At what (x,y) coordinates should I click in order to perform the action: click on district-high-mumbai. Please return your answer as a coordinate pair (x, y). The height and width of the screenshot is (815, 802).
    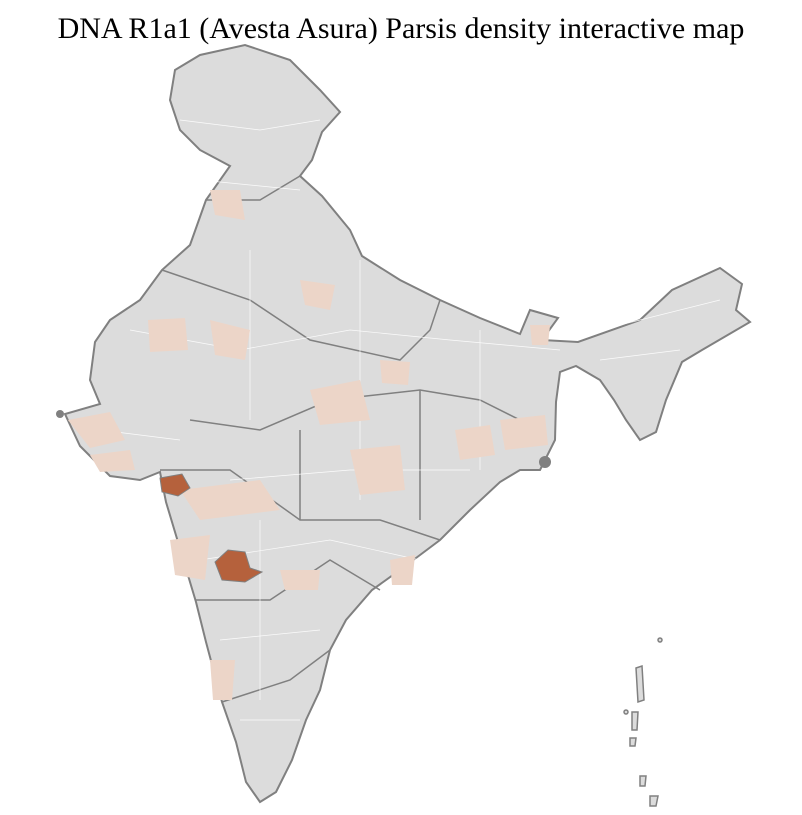
    Looking at the image, I should click on (175, 485).